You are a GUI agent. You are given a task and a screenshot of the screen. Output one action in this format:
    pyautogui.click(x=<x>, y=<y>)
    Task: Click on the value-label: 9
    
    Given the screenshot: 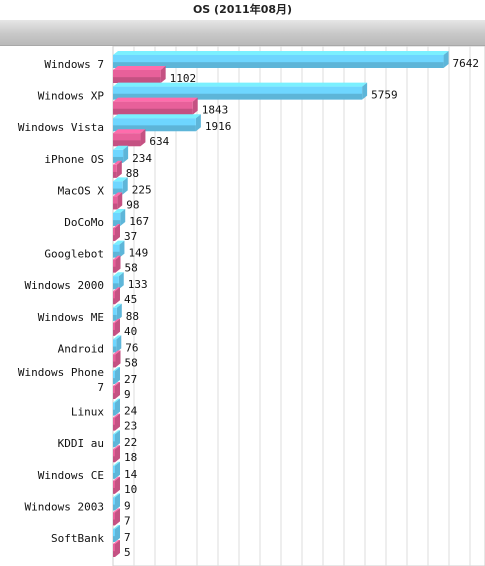 What is the action you would take?
    pyautogui.click(x=127, y=505)
    